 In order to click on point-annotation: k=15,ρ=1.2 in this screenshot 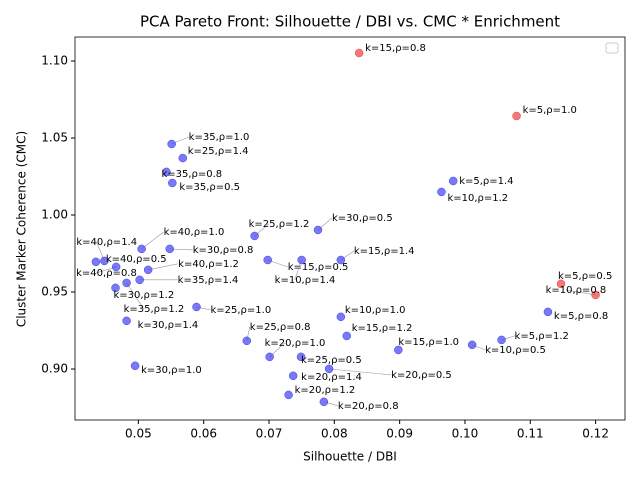, I will do `click(382, 328)`.